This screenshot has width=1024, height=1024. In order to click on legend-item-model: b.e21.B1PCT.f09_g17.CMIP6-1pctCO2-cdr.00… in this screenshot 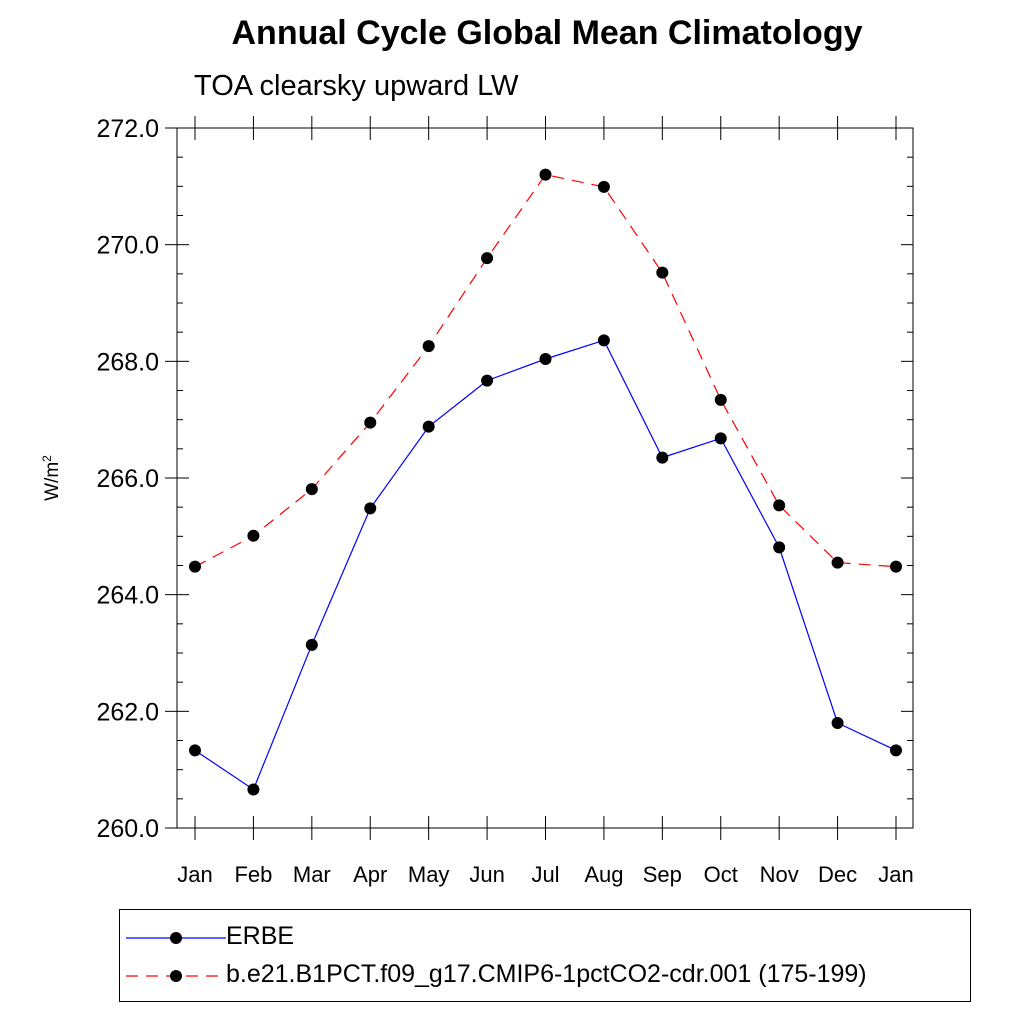, I will do `click(545, 976)`.